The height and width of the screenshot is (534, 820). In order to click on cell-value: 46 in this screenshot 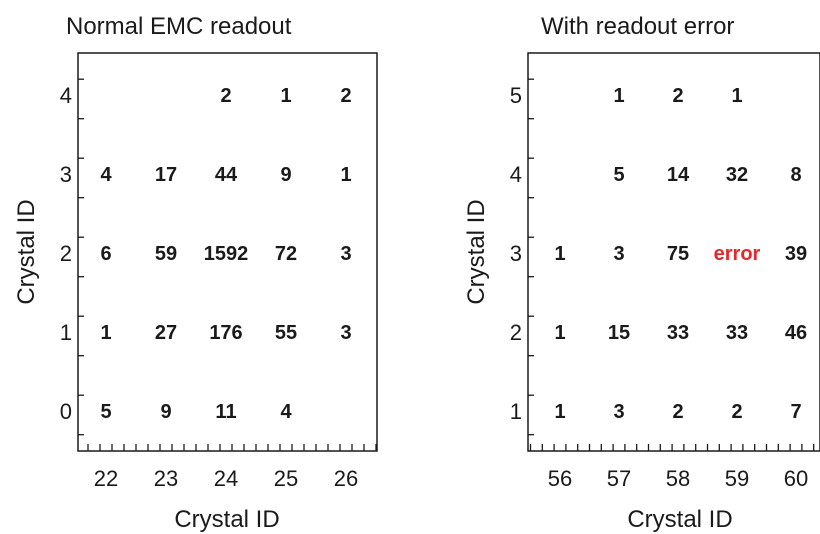, I will do `click(796, 333)`.